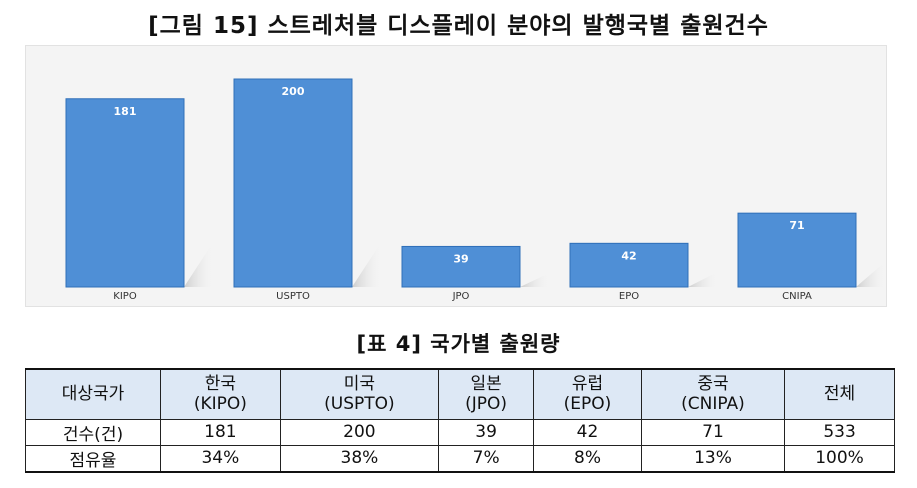 This screenshot has width=917, height=488. I want to click on col-header-name: 미국, so click(359, 384).